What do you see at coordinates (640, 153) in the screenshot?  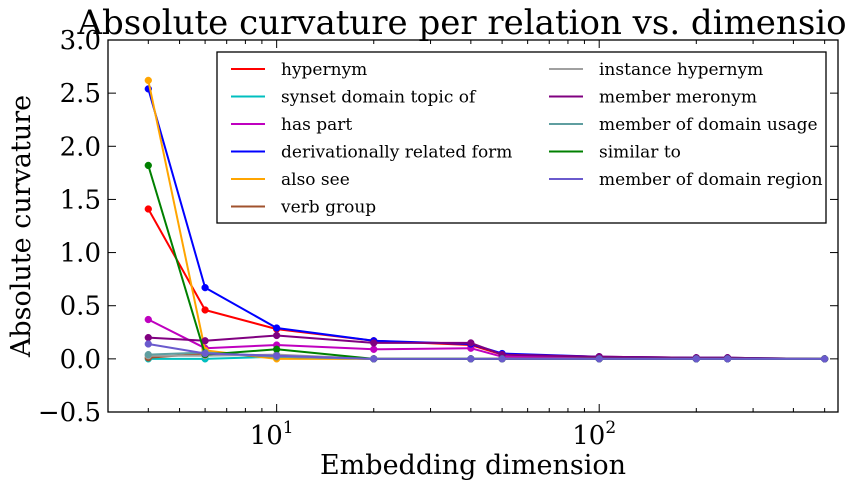 I see `legend-label: similar to` at bounding box center [640, 153].